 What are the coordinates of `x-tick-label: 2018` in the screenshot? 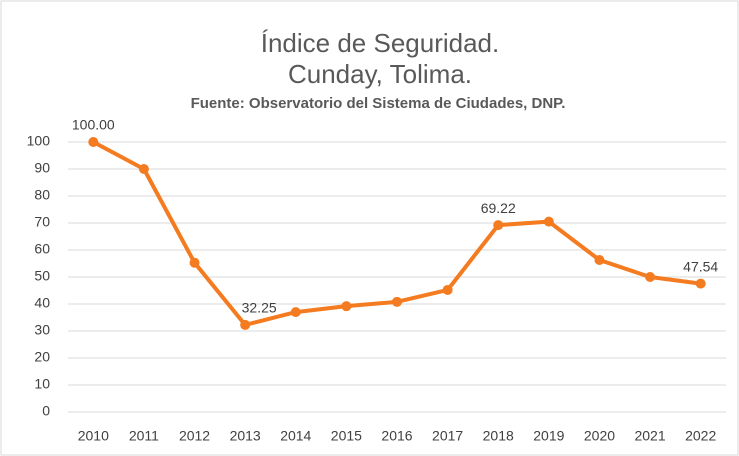 It's located at (498, 436).